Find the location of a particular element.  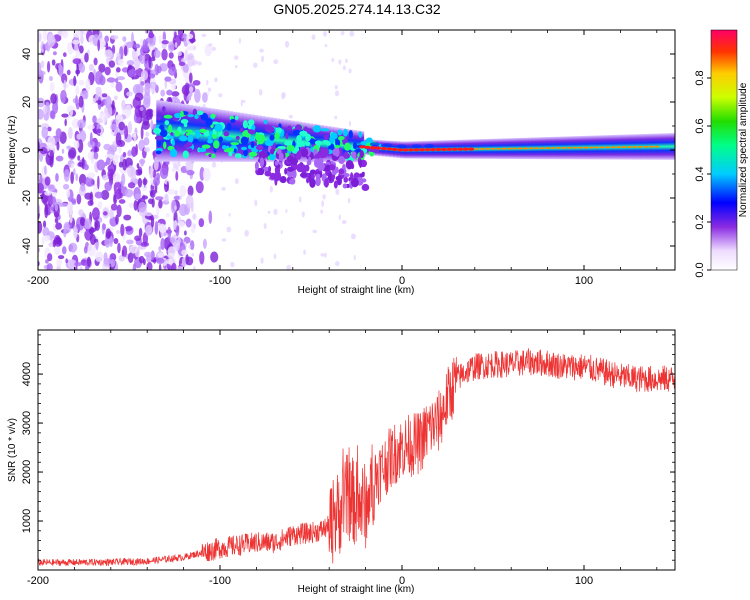

spectrogram-y-tick-label: 20 is located at coordinates (27, 102).